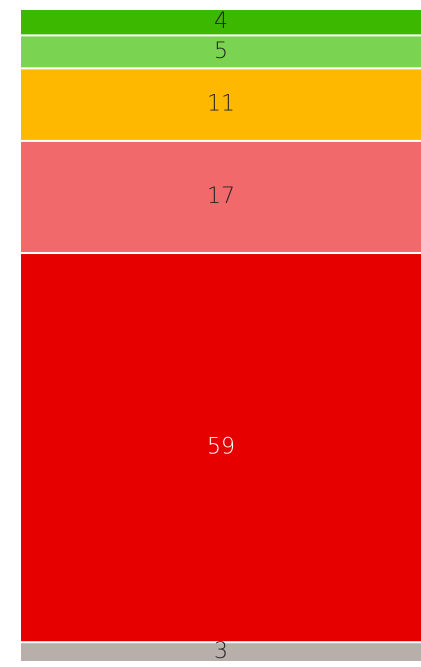 The height and width of the screenshot is (667, 421). I want to click on segment-label: 3, so click(221, 651).